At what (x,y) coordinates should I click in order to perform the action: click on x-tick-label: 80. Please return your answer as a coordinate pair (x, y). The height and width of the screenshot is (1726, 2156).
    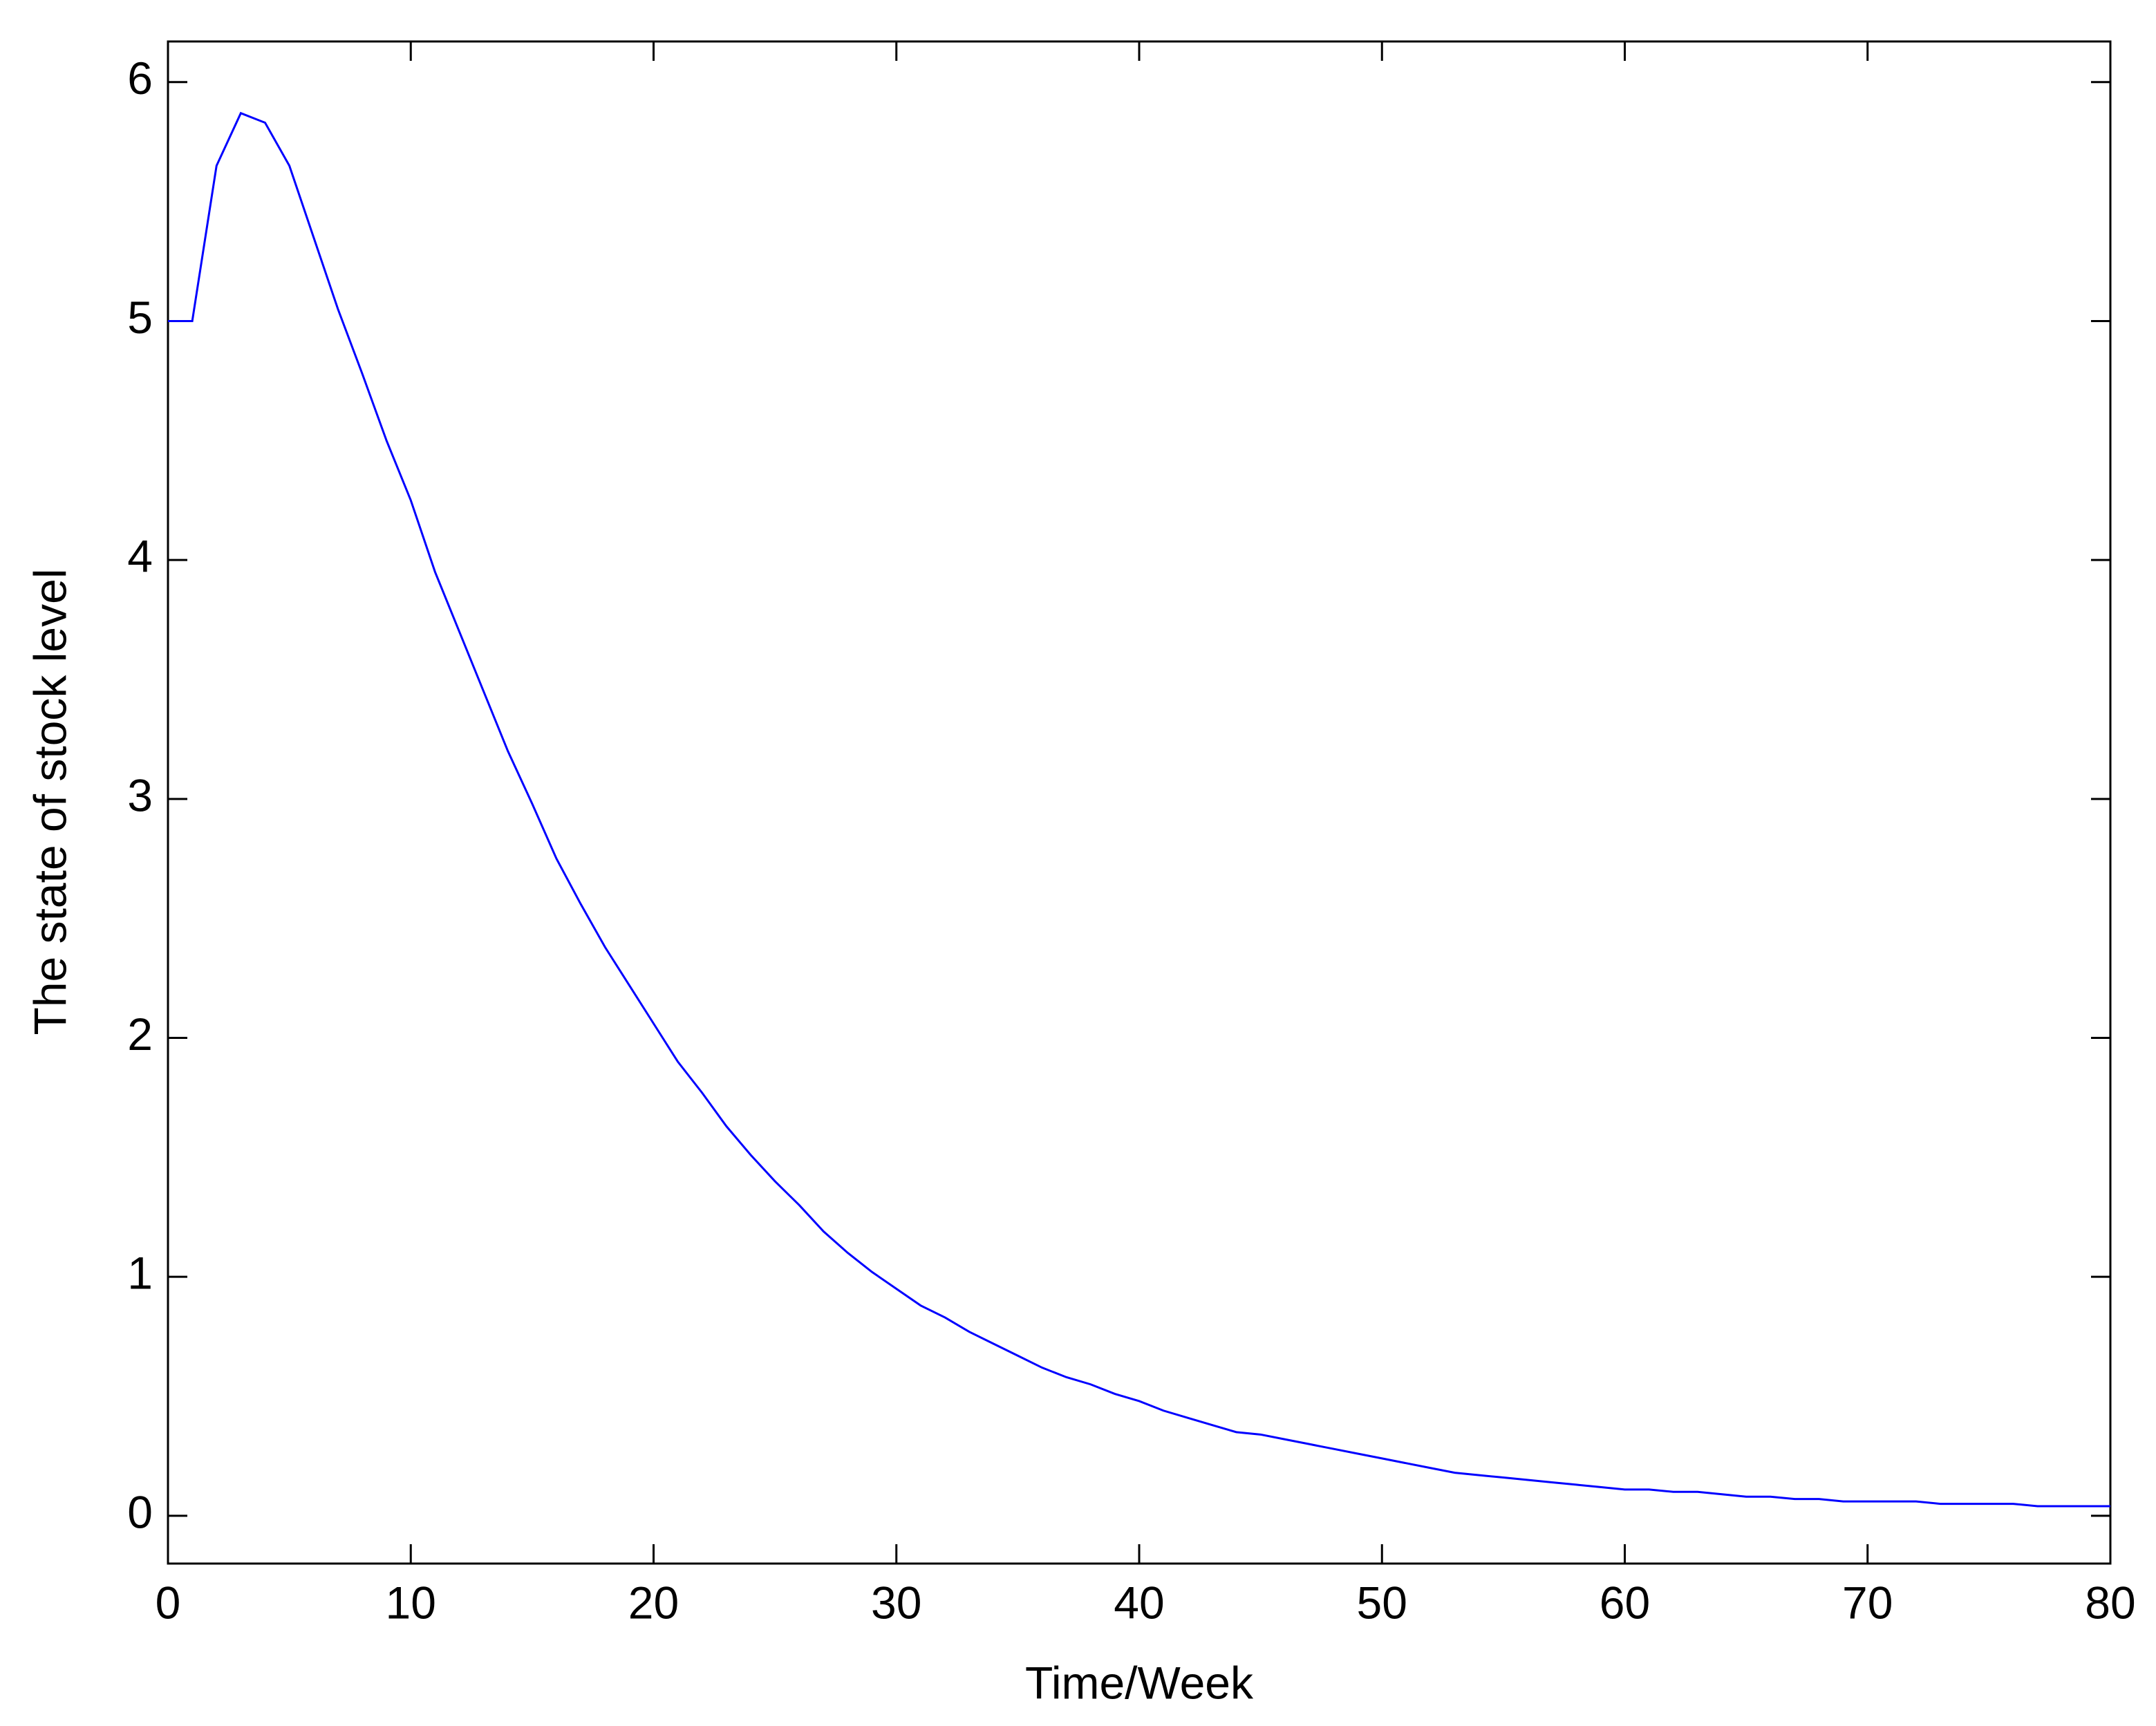
    Looking at the image, I should click on (2110, 1602).